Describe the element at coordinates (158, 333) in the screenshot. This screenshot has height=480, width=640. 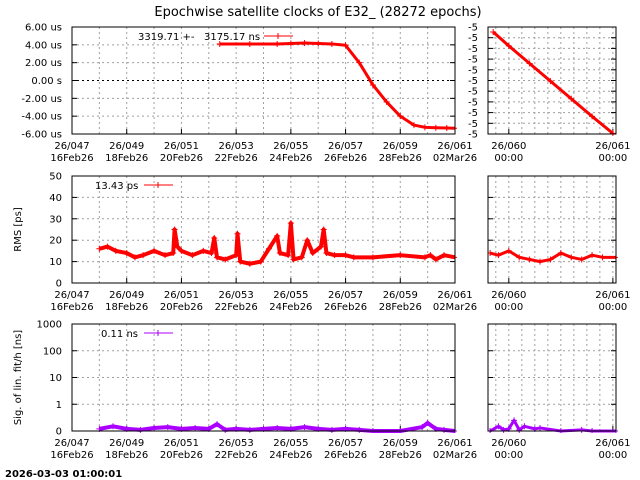
I see `legend-swatch` at that location.